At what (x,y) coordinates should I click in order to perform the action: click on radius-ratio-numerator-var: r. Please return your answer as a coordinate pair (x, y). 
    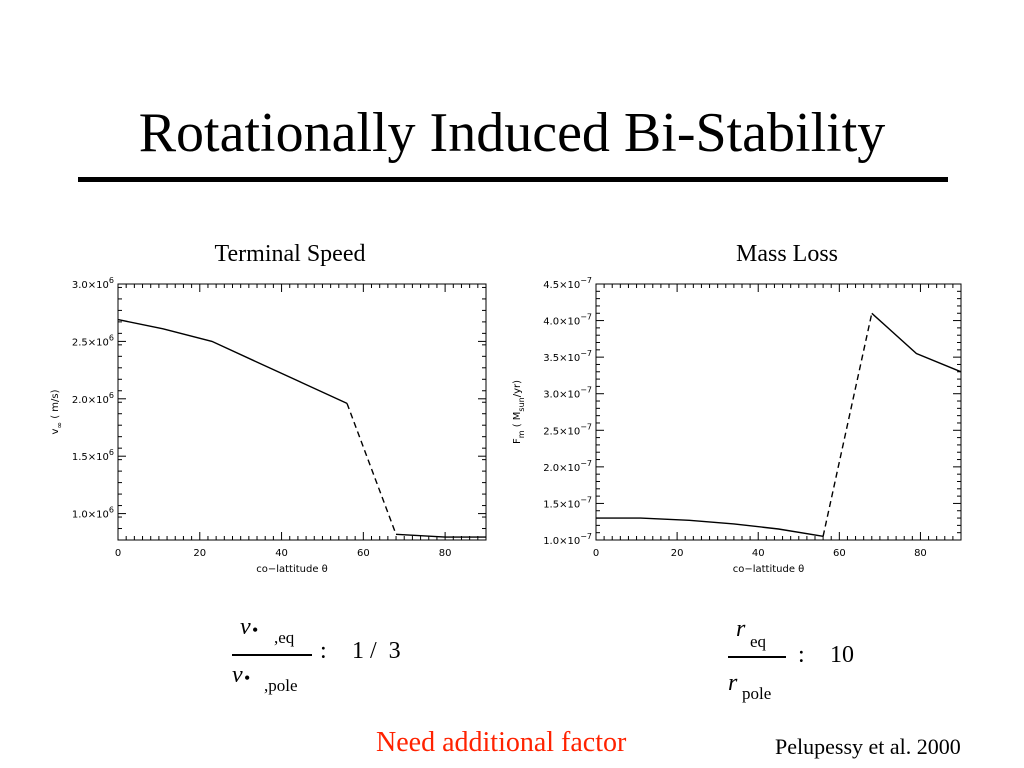
    Looking at the image, I should click on (741, 629).